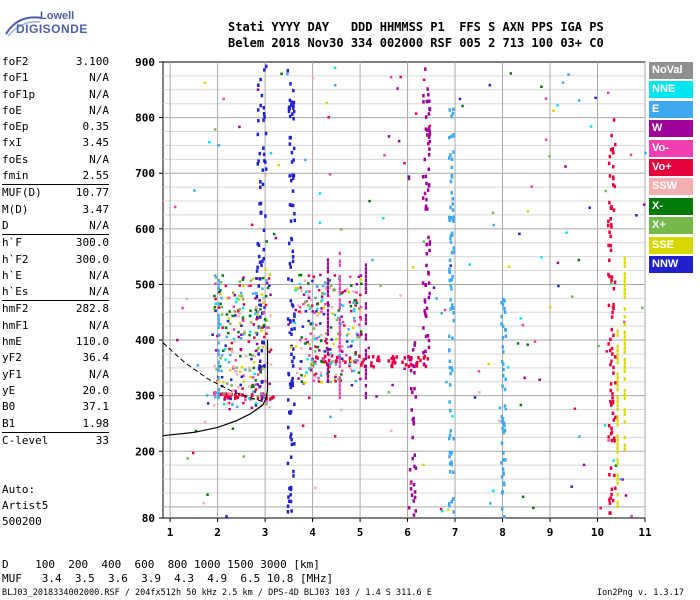  Describe the element at coordinates (96, 390) in the screenshot. I see `param-value: 20.0` at that location.